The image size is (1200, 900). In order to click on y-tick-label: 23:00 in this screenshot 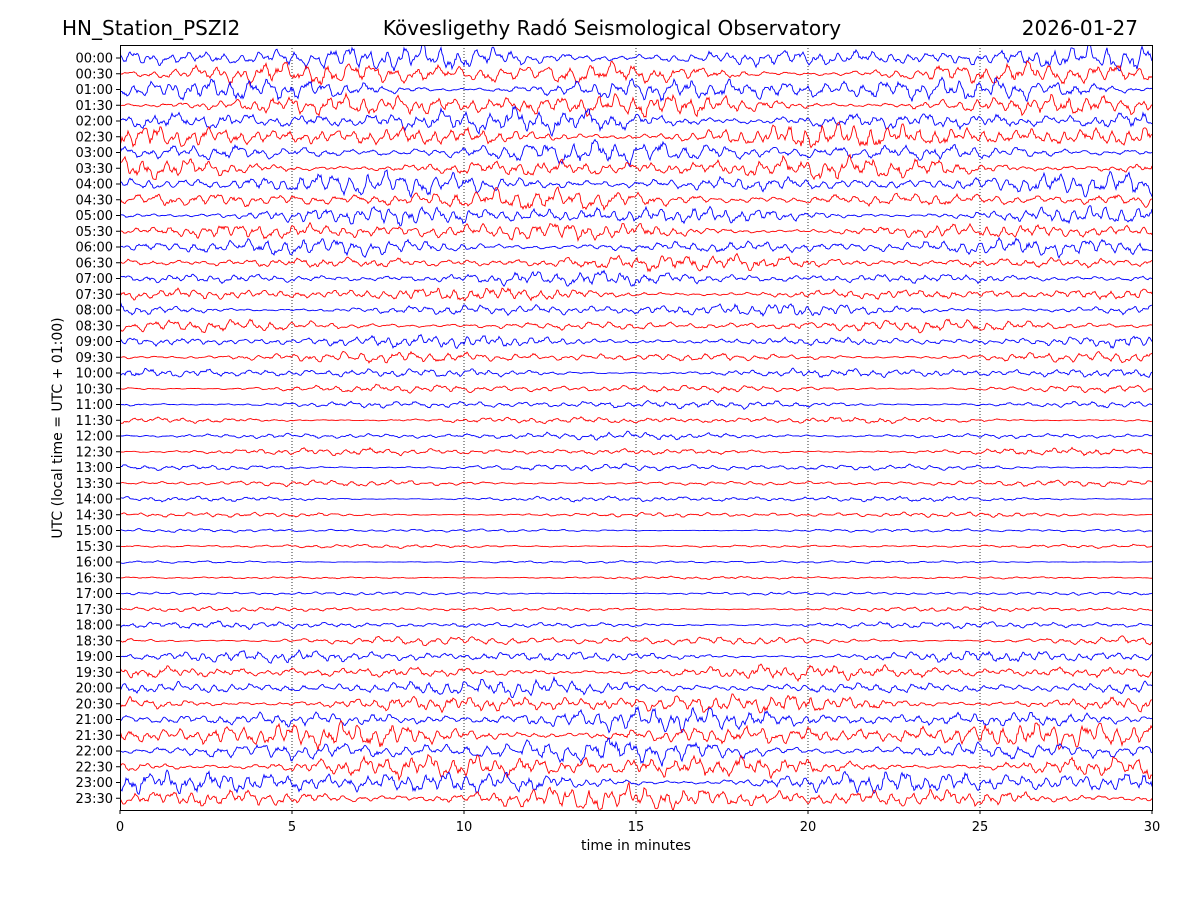, I will do `click(94, 783)`.